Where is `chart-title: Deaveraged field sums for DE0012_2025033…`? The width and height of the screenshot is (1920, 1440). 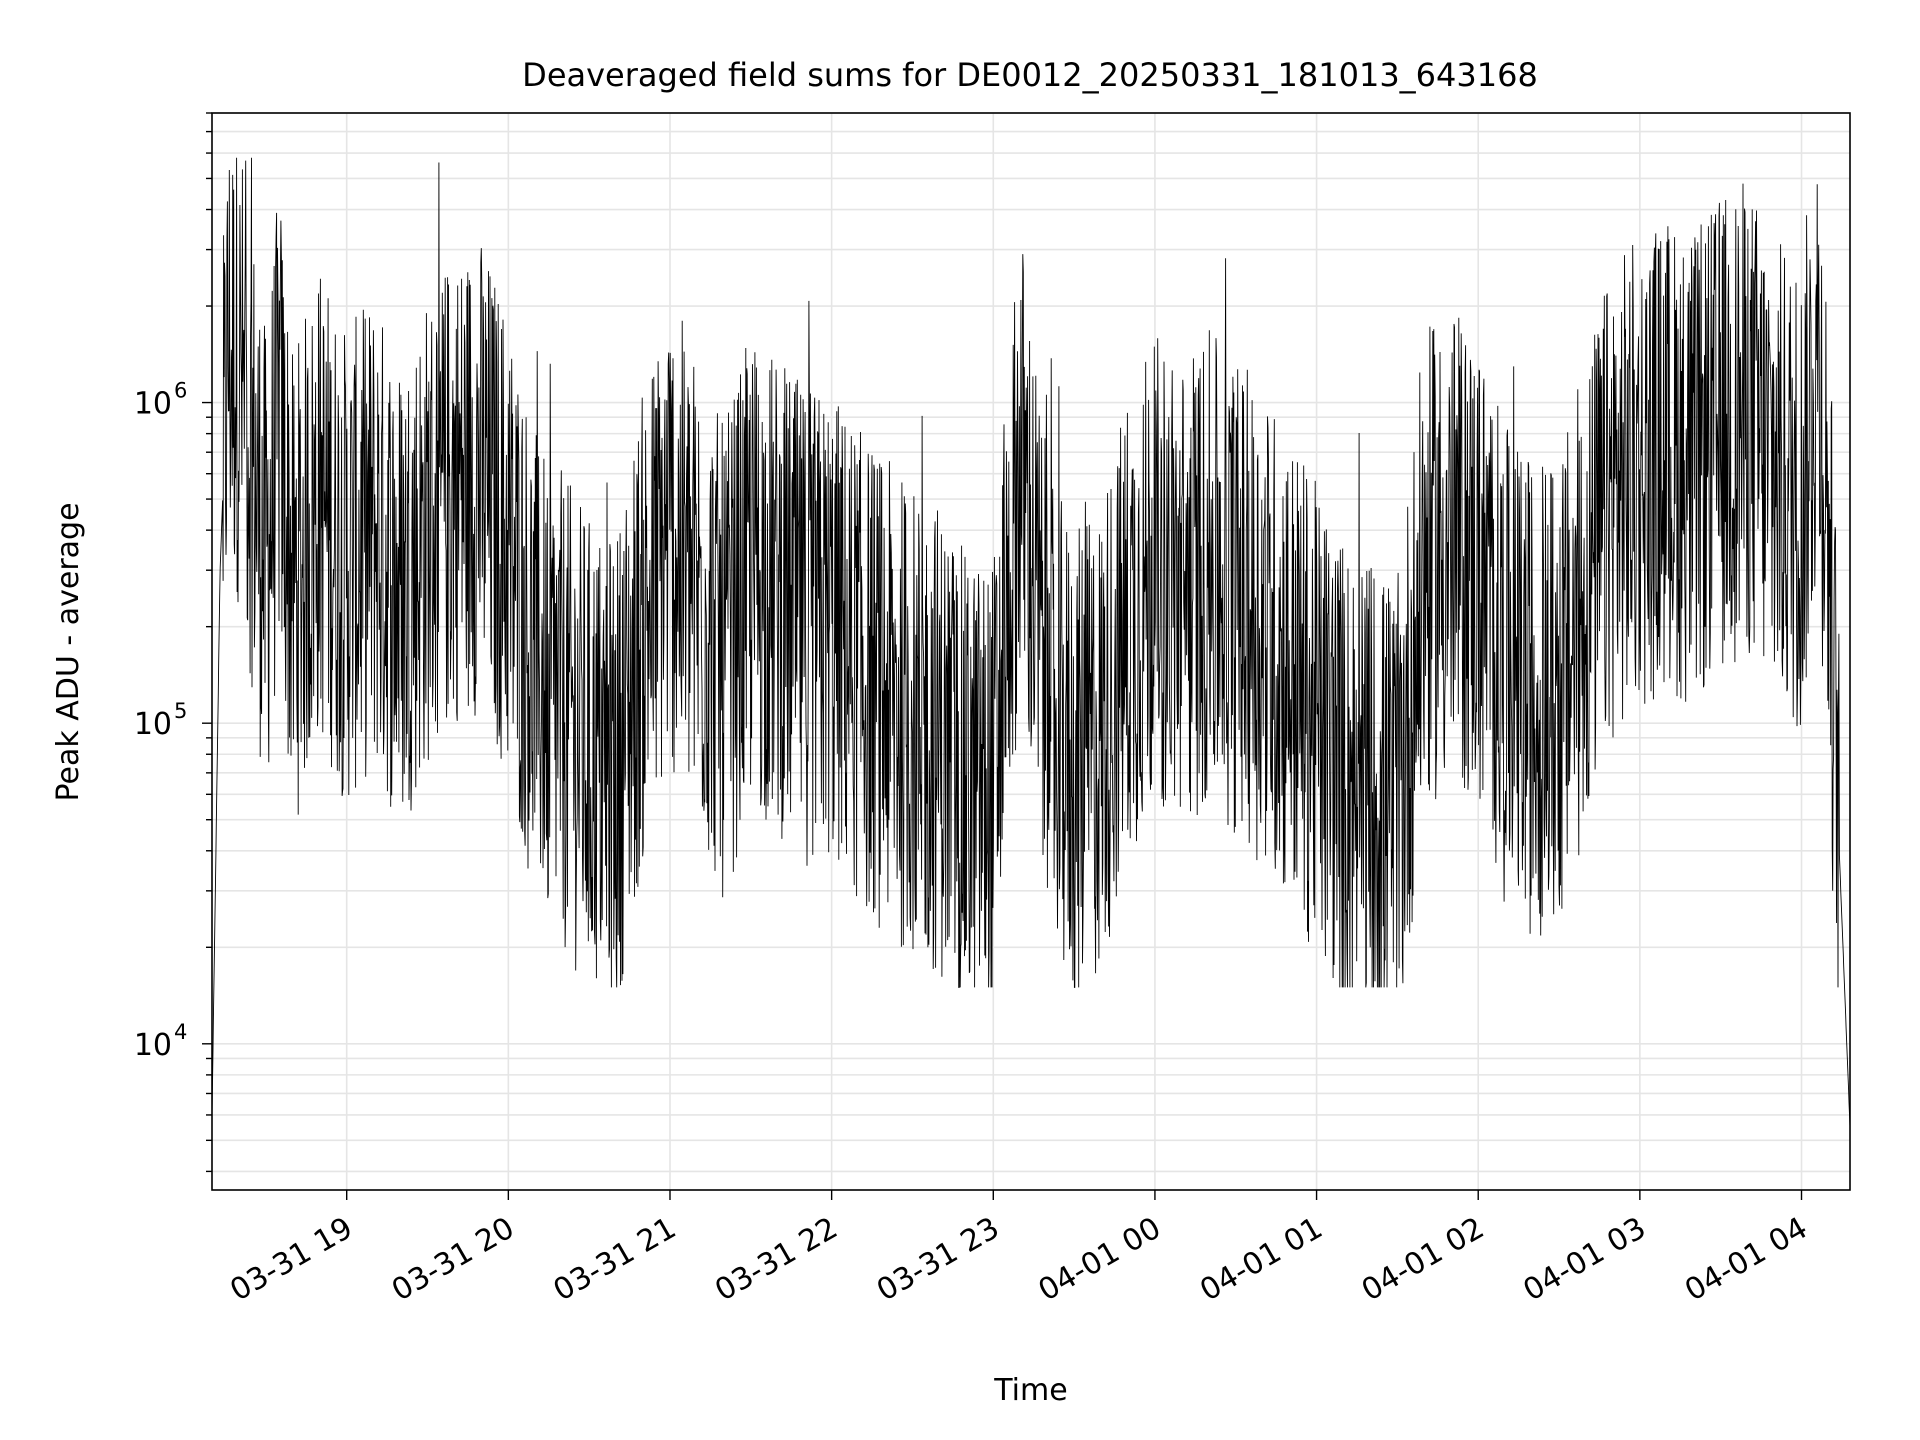 chart-title: Deaveraged field sums for DE0012_2025033… is located at coordinates (1030, 75).